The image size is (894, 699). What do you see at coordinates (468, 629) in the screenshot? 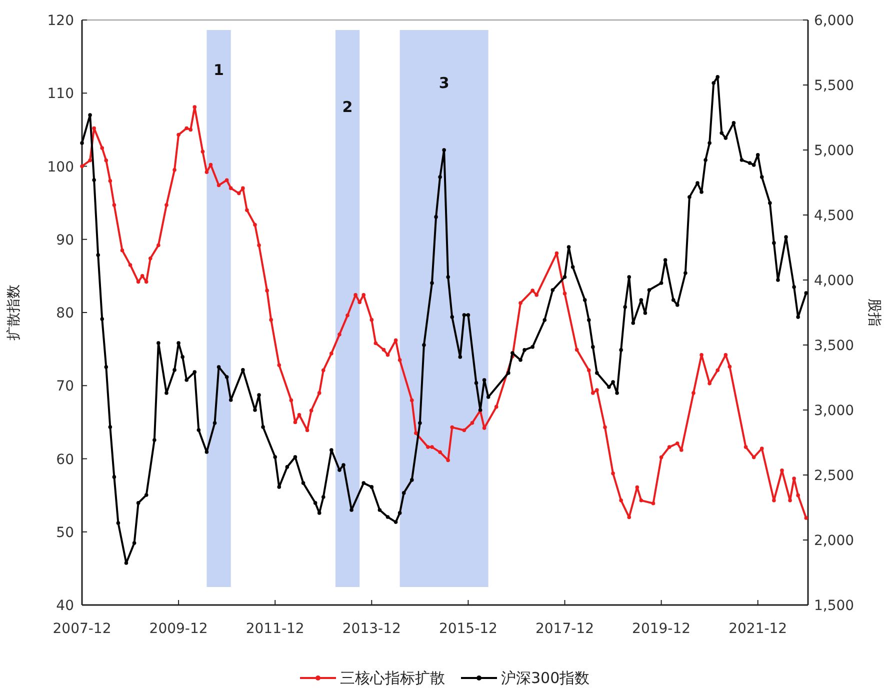
I see `x-tick-label: 2015-12` at bounding box center [468, 629].